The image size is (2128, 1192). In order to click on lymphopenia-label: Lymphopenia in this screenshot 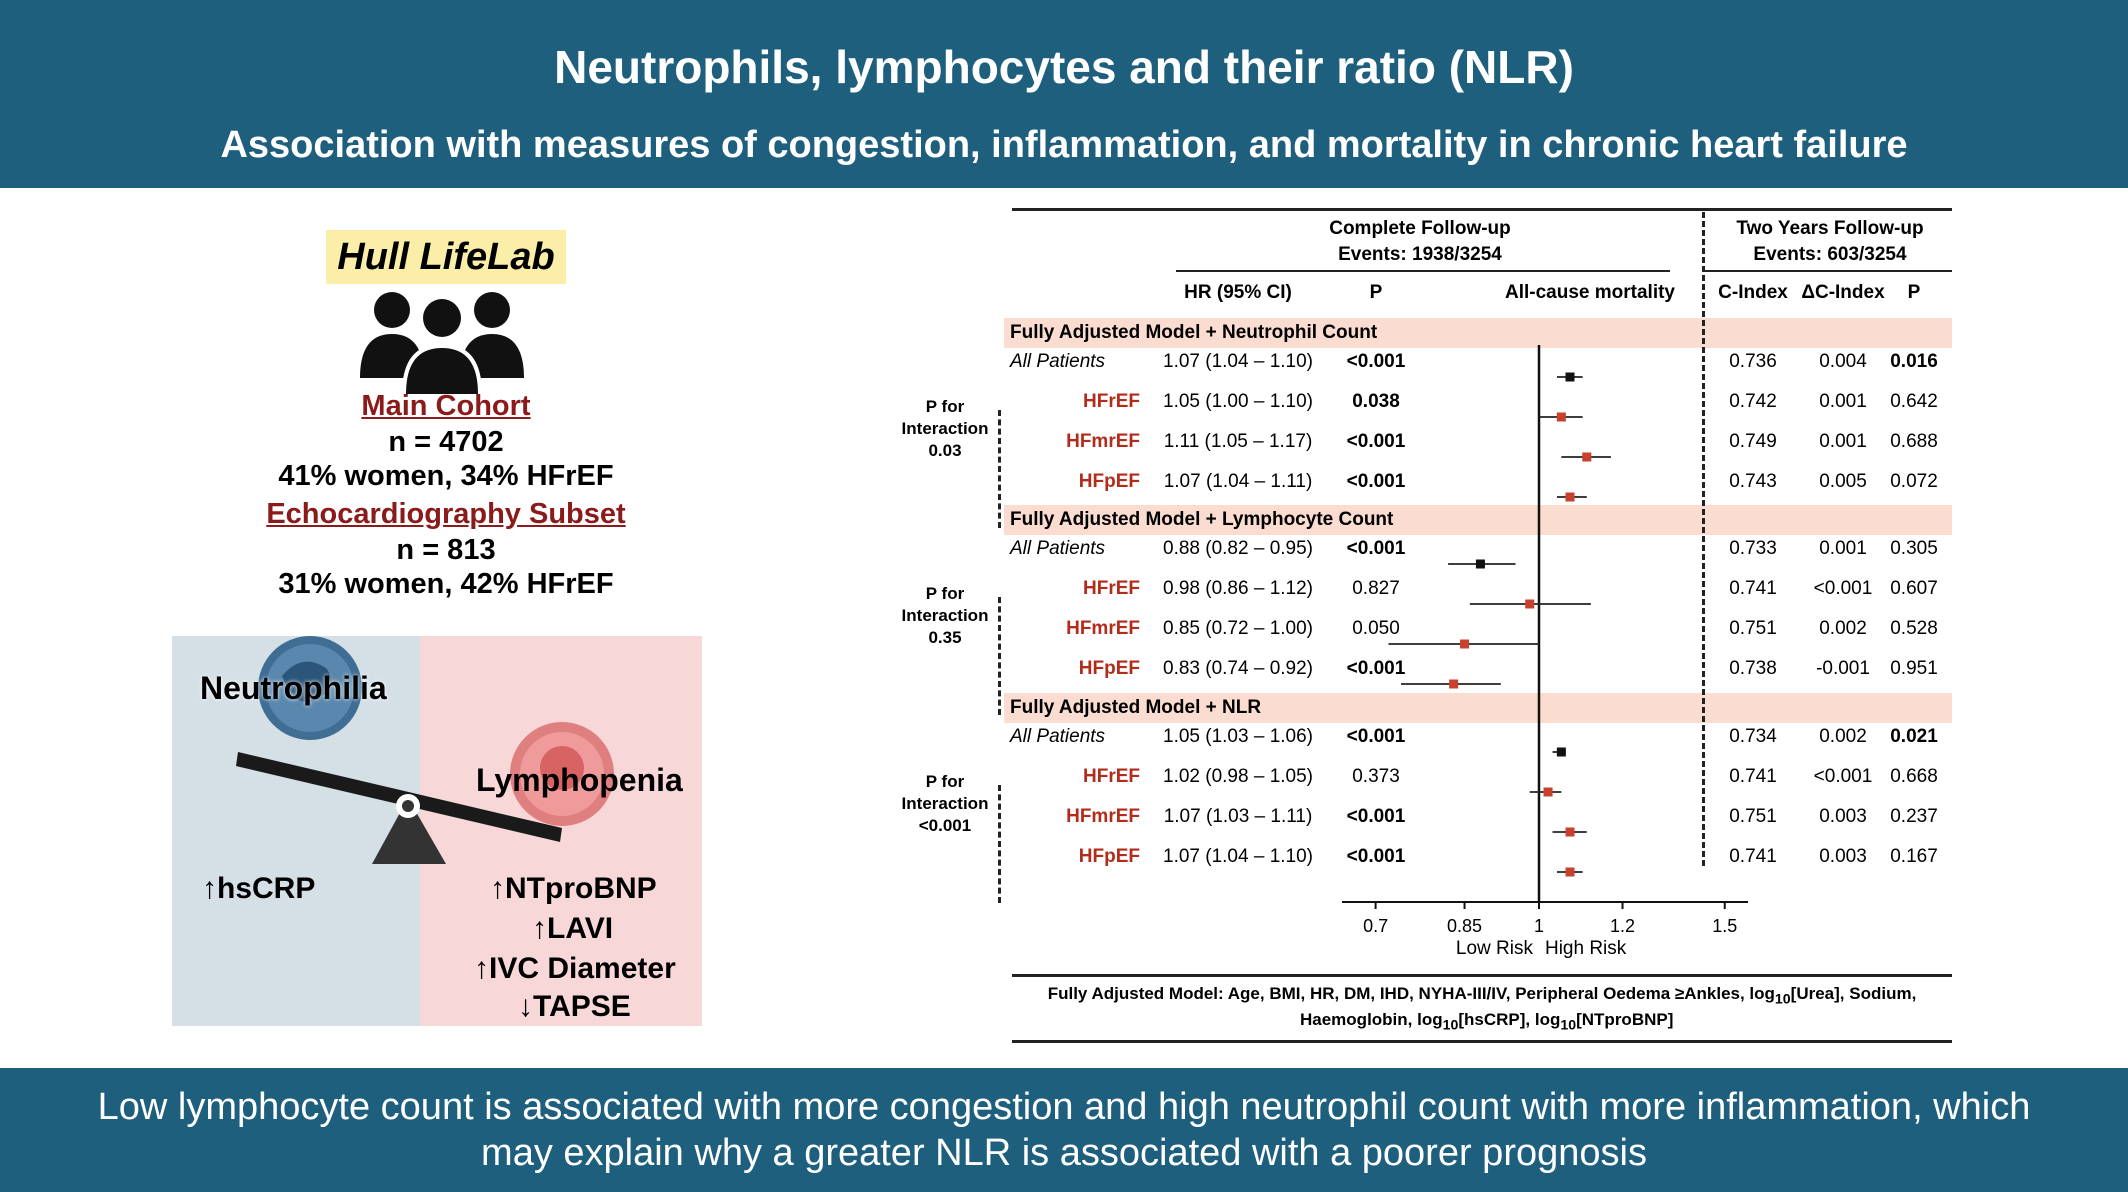, I will do `click(579, 780)`.